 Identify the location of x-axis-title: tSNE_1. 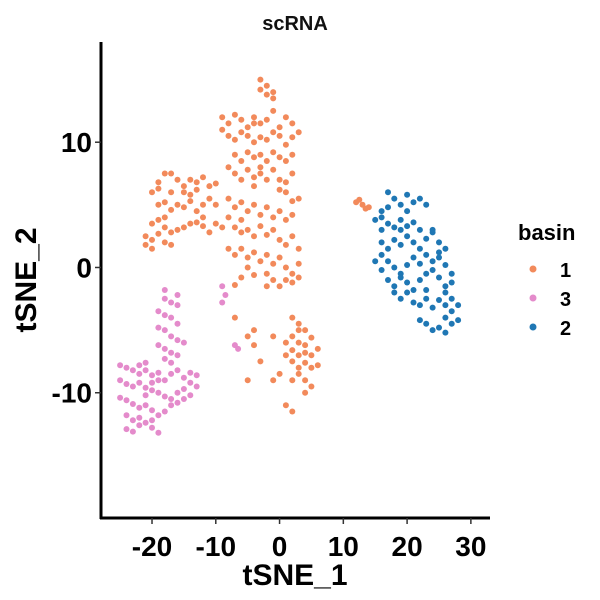
(294, 575).